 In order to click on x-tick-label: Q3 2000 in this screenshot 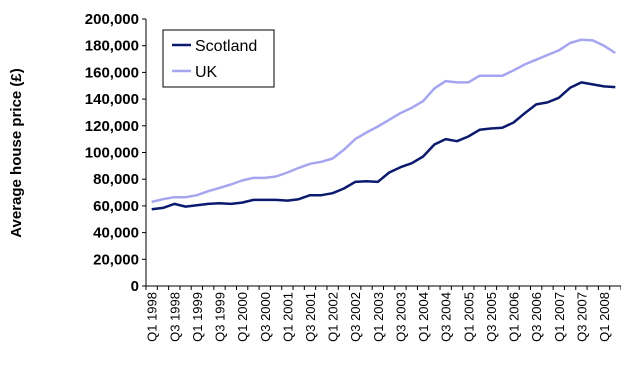, I will do `click(265, 317)`.